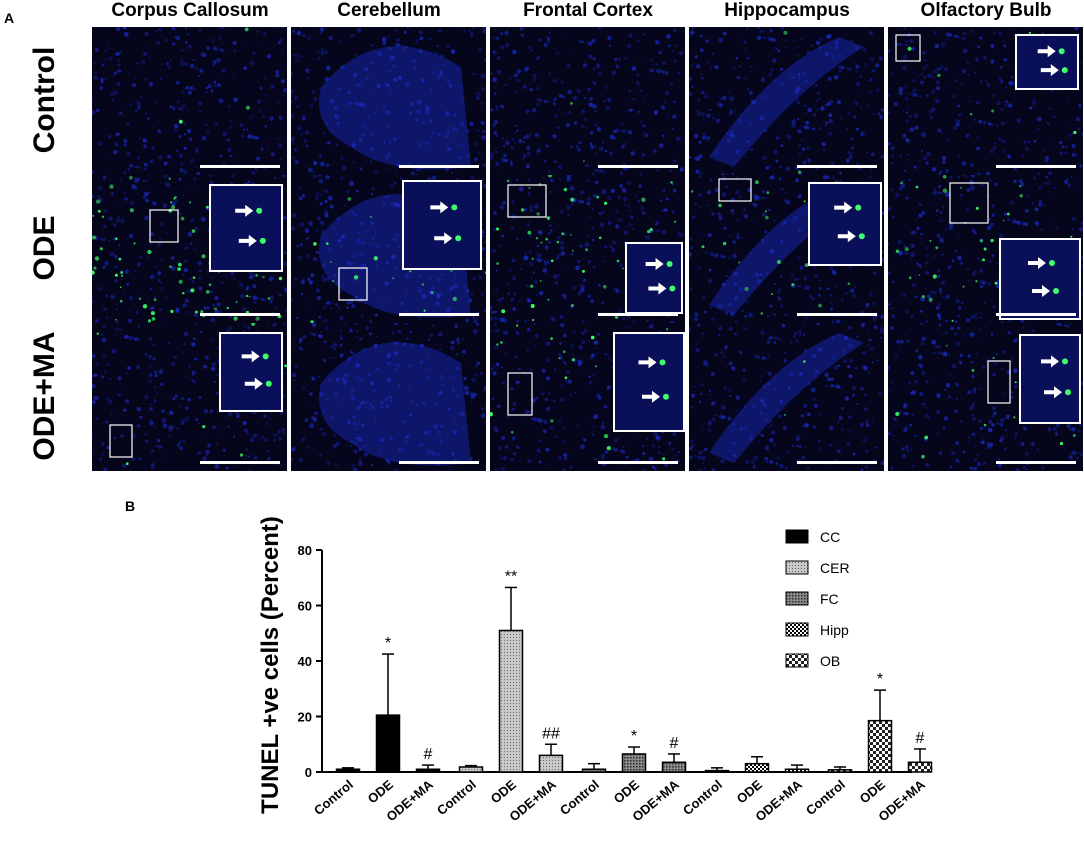 The height and width of the screenshot is (843, 1084). I want to click on micrograph-ode-ma-corpus-callosum, so click(189, 397).